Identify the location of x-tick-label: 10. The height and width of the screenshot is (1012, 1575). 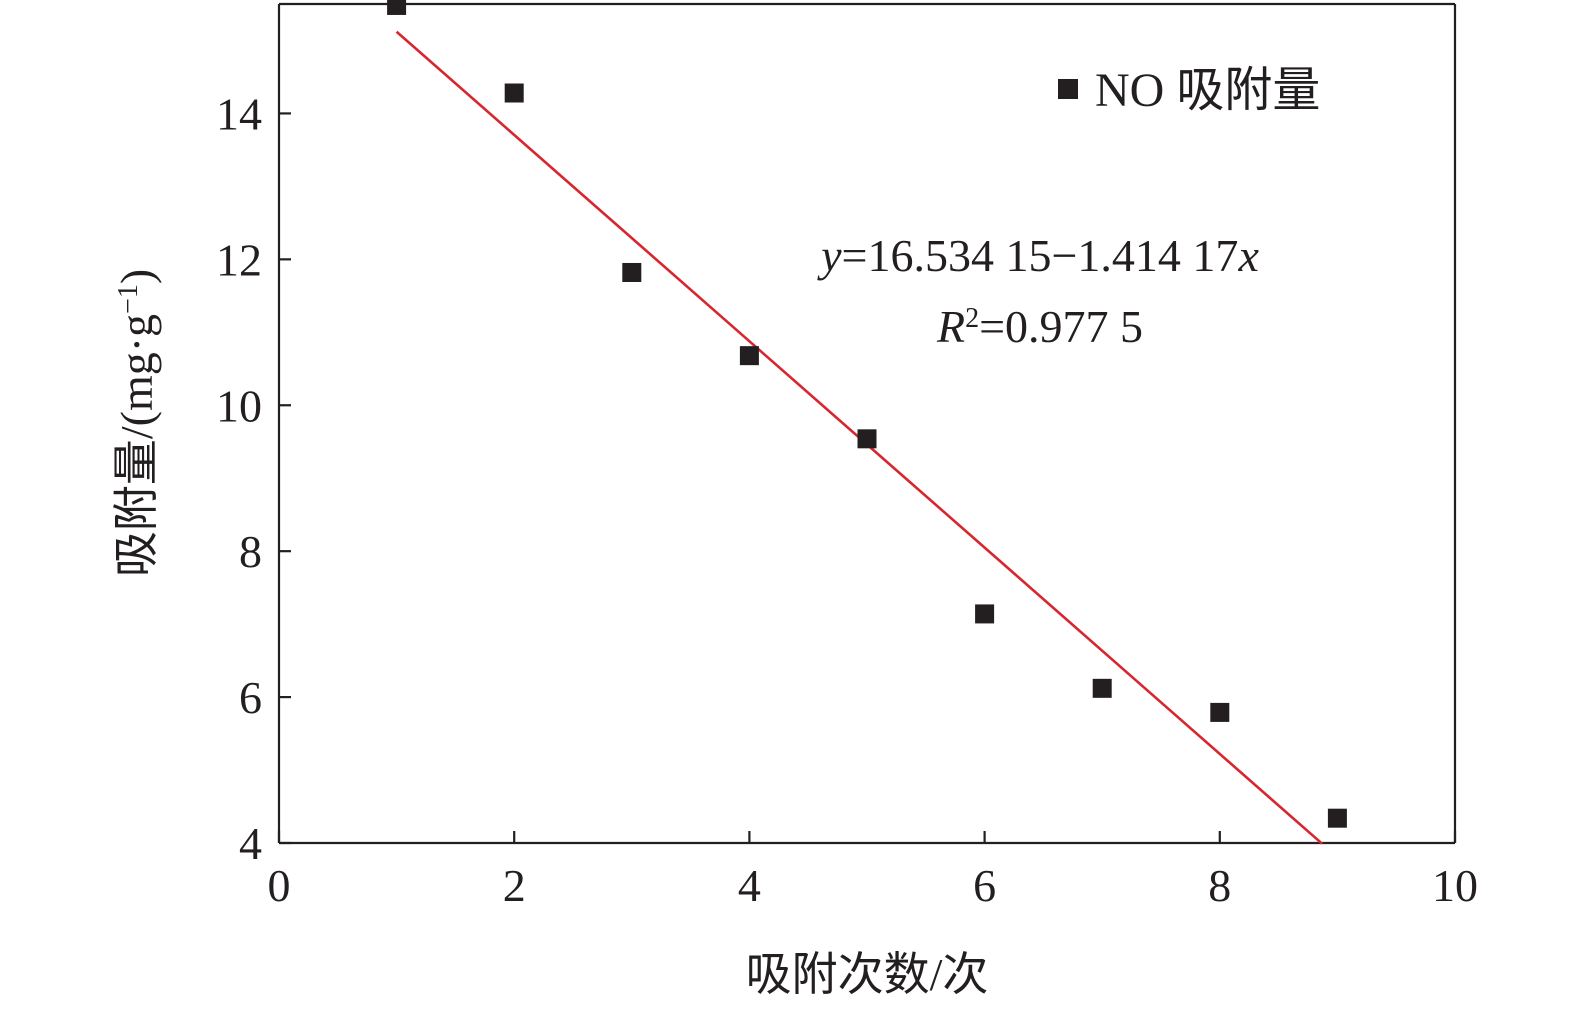
(1455, 885).